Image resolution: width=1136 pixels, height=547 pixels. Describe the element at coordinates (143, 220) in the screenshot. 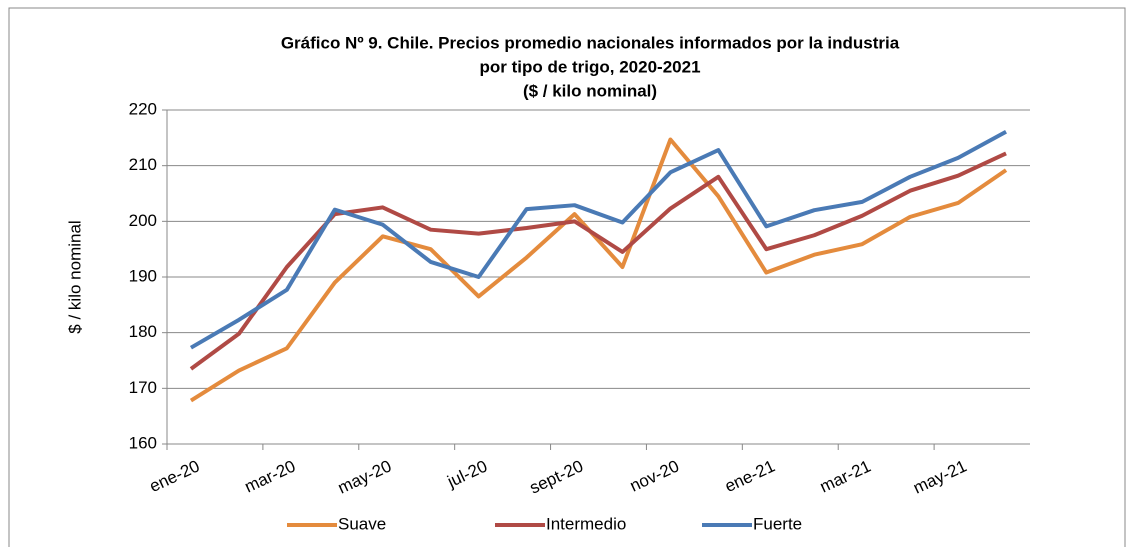

I see `y-tick-label: 200` at that location.